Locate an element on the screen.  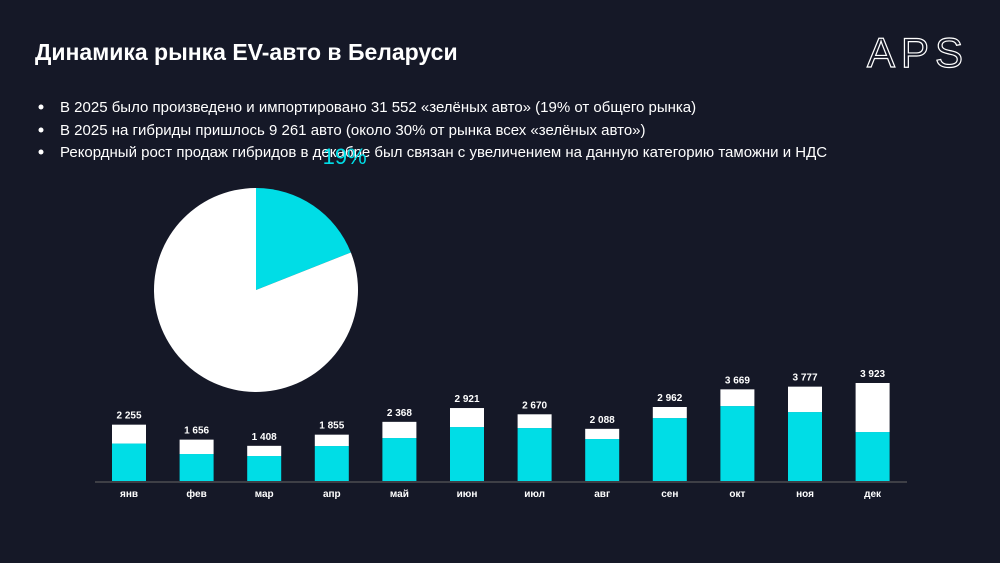
total-label: 2 088 is located at coordinates (602, 420).